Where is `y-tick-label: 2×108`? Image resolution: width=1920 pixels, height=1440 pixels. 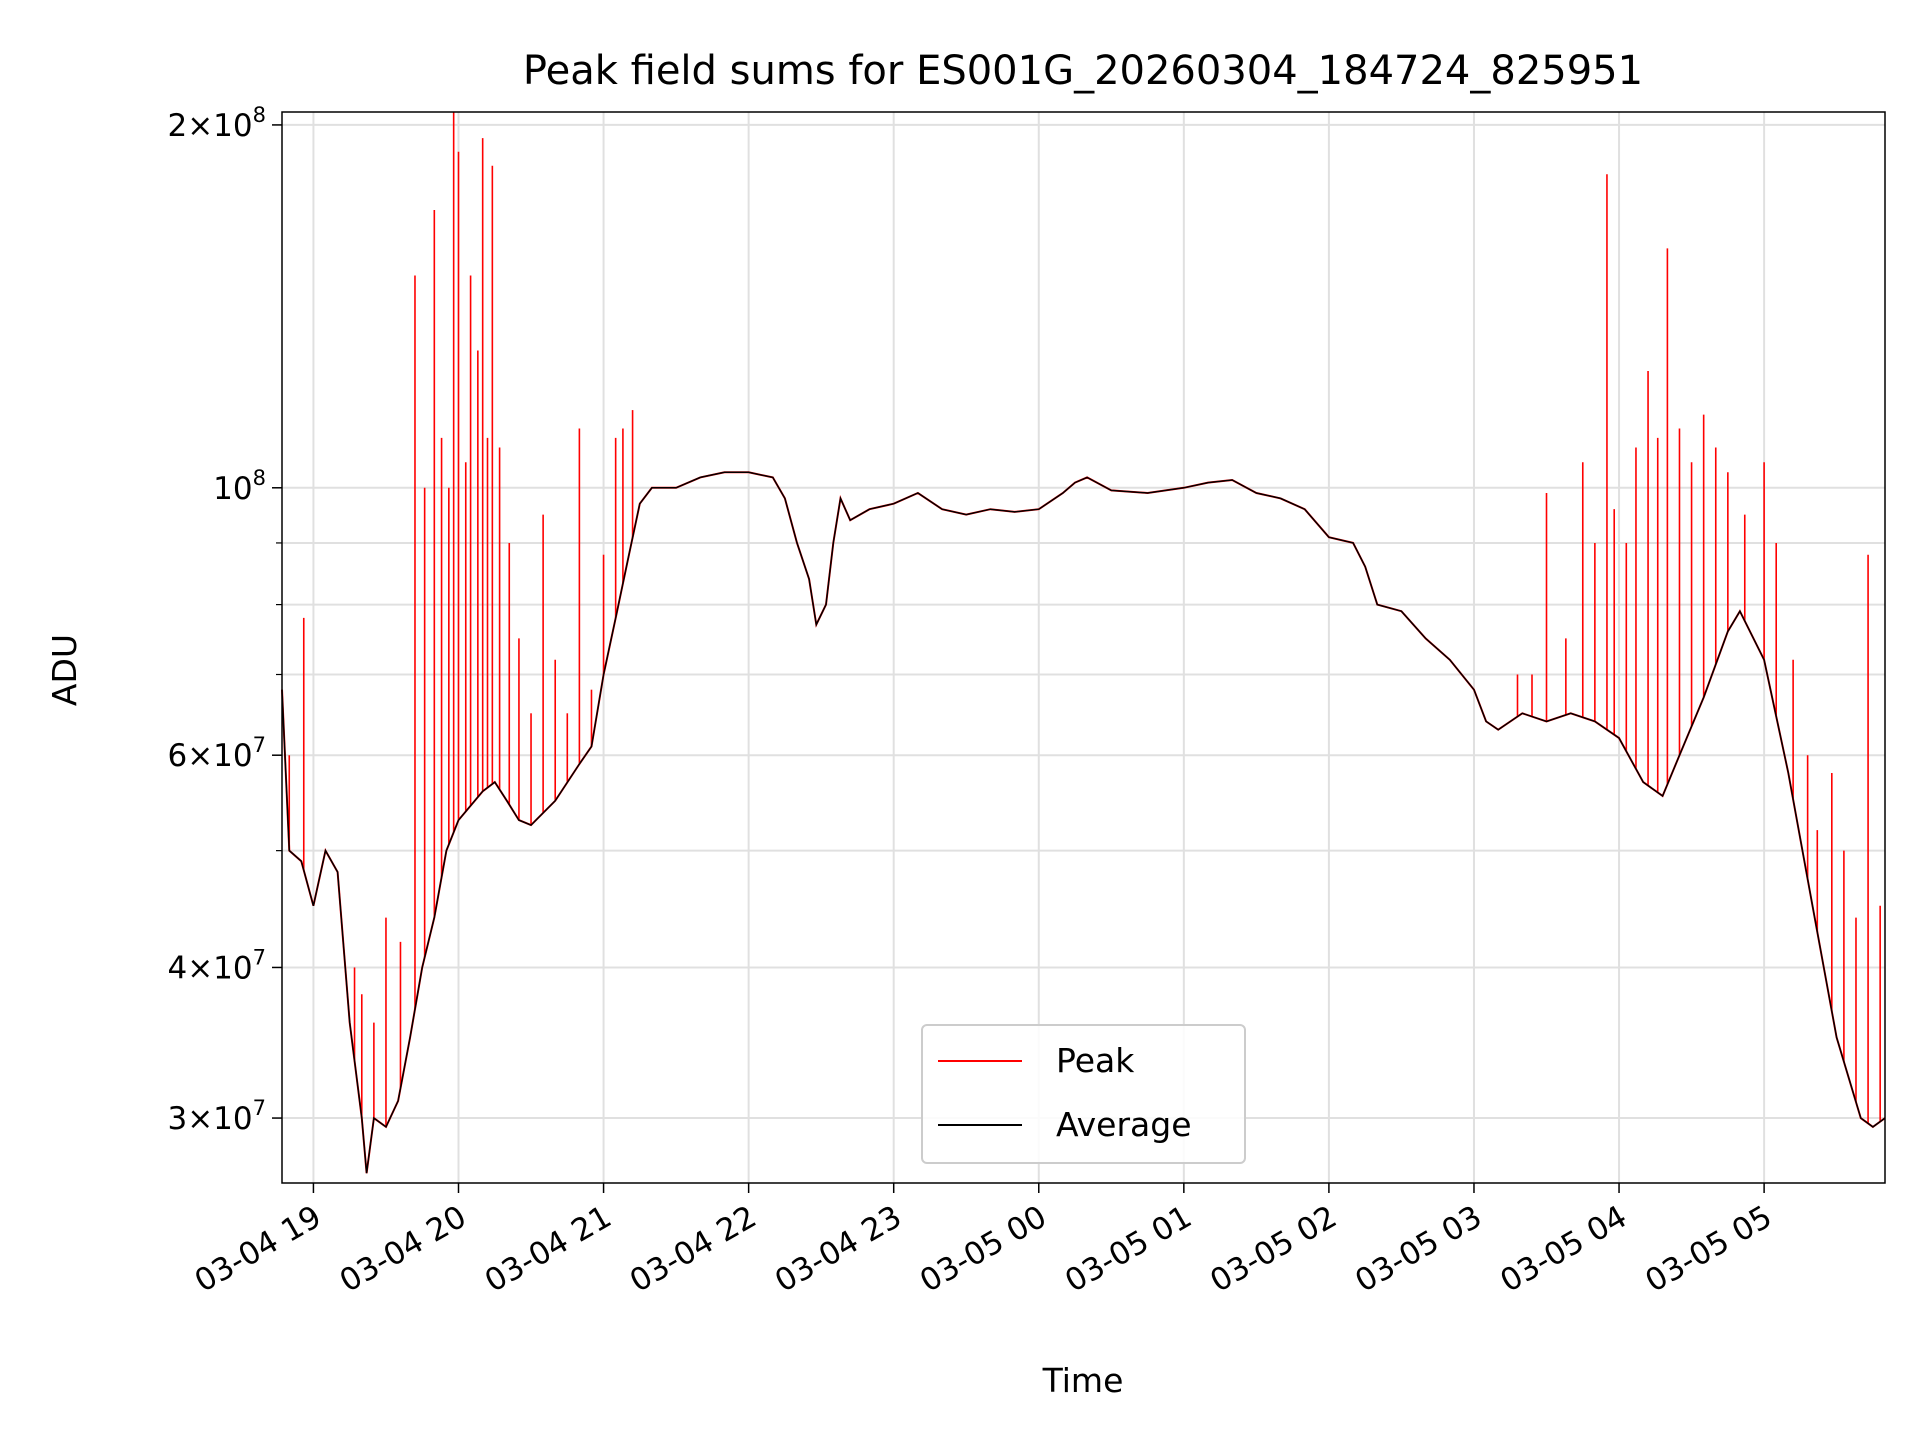 y-tick-label: 2×108 is located at coordinates (216, 123).